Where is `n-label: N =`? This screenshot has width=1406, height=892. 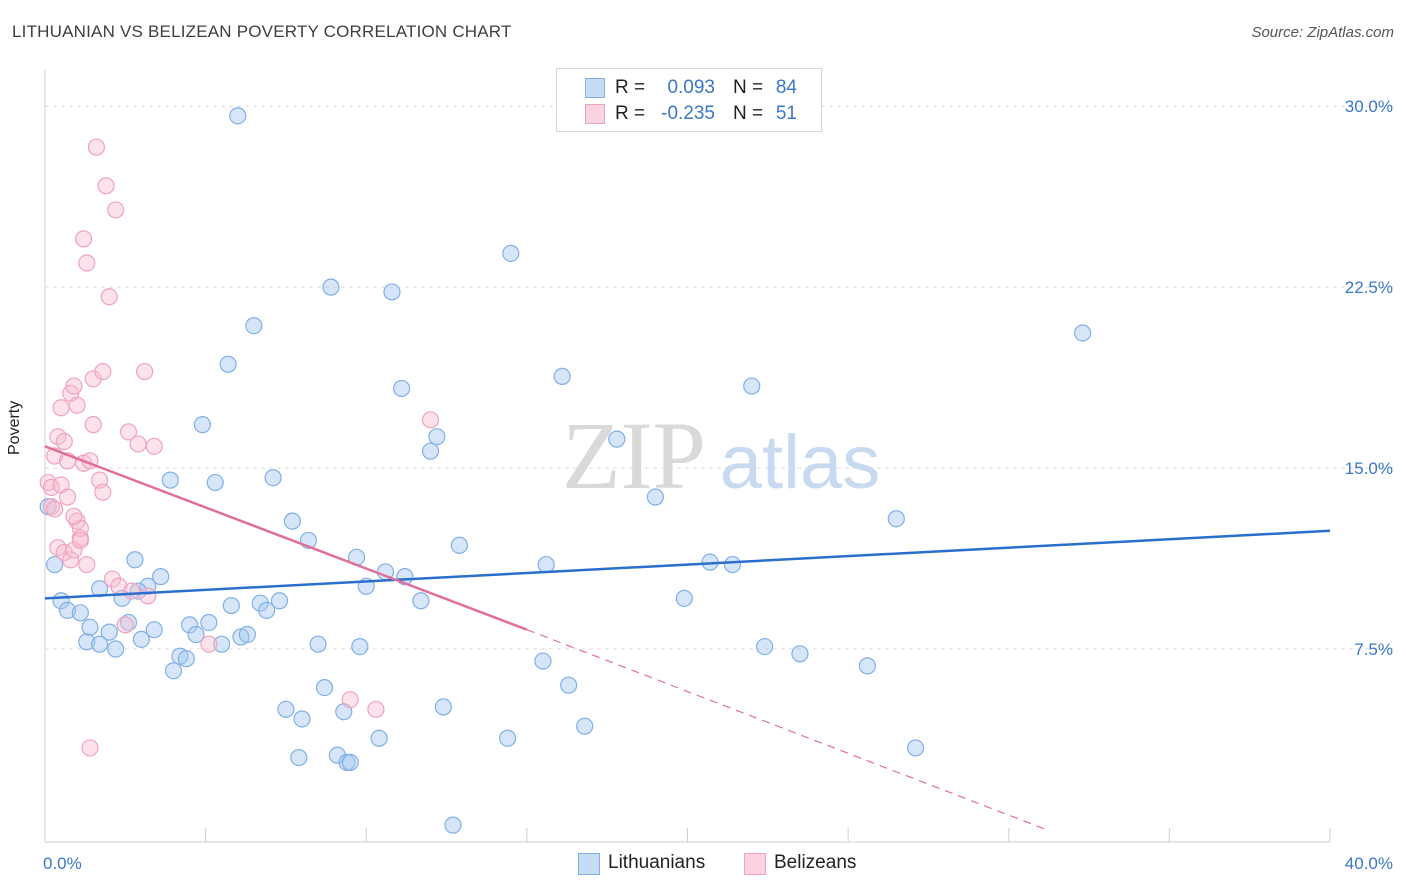
n-label: N = is located at coordinates (748, 87).